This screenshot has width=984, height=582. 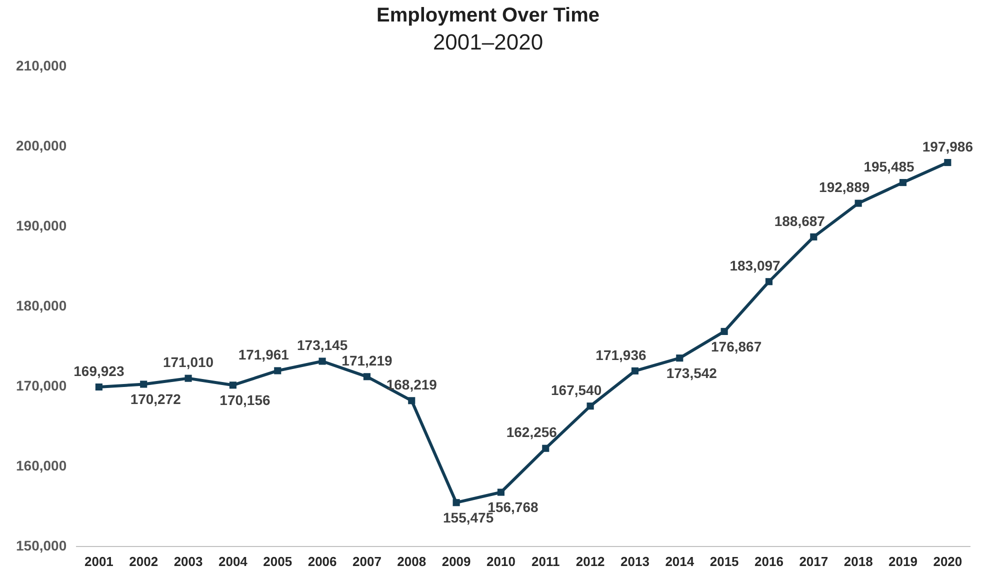 What do you see at coordinates (143, 561) in the screenshot?
I see `x-tick-label: 2002` at bounding box center [143, 561].